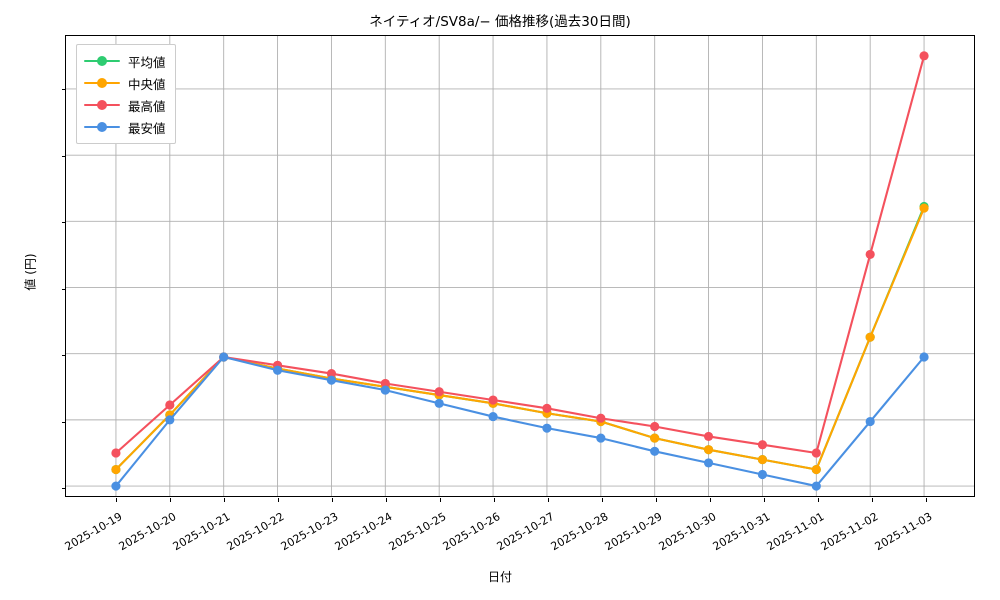 The width and height of the screenshot is (1000, 600). Describe the element at coordinates (147, 62) in the screenshot. I see `legend-label: 平均値` at that location.